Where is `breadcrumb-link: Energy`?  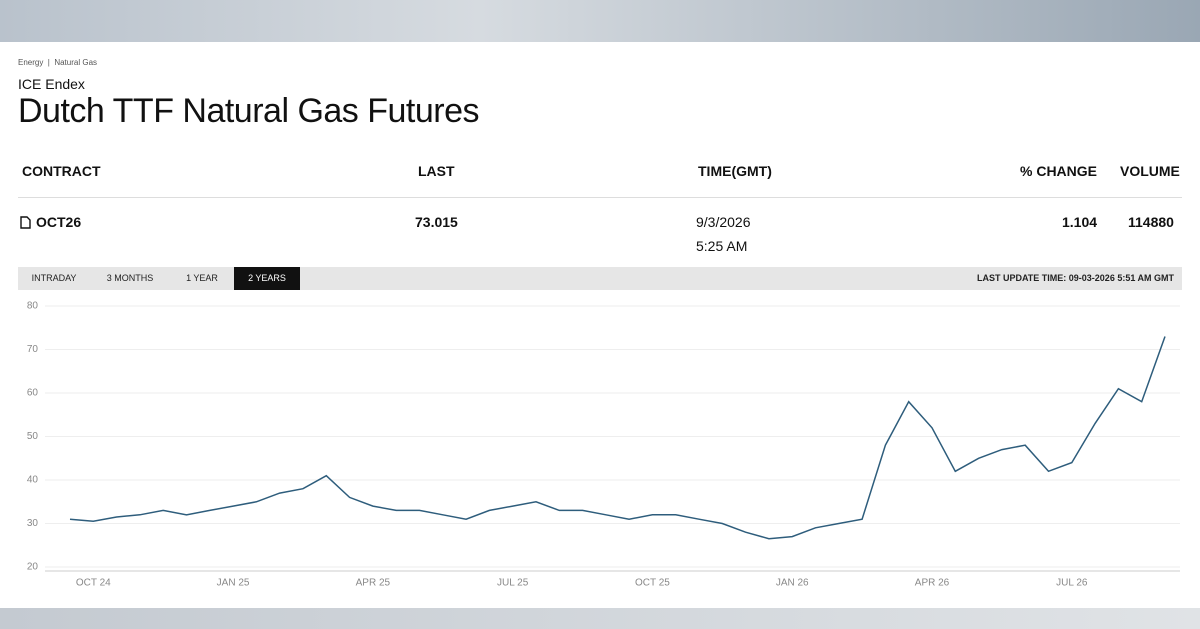
breadcrumb-link: Energy is located at coordinates (31, 62).